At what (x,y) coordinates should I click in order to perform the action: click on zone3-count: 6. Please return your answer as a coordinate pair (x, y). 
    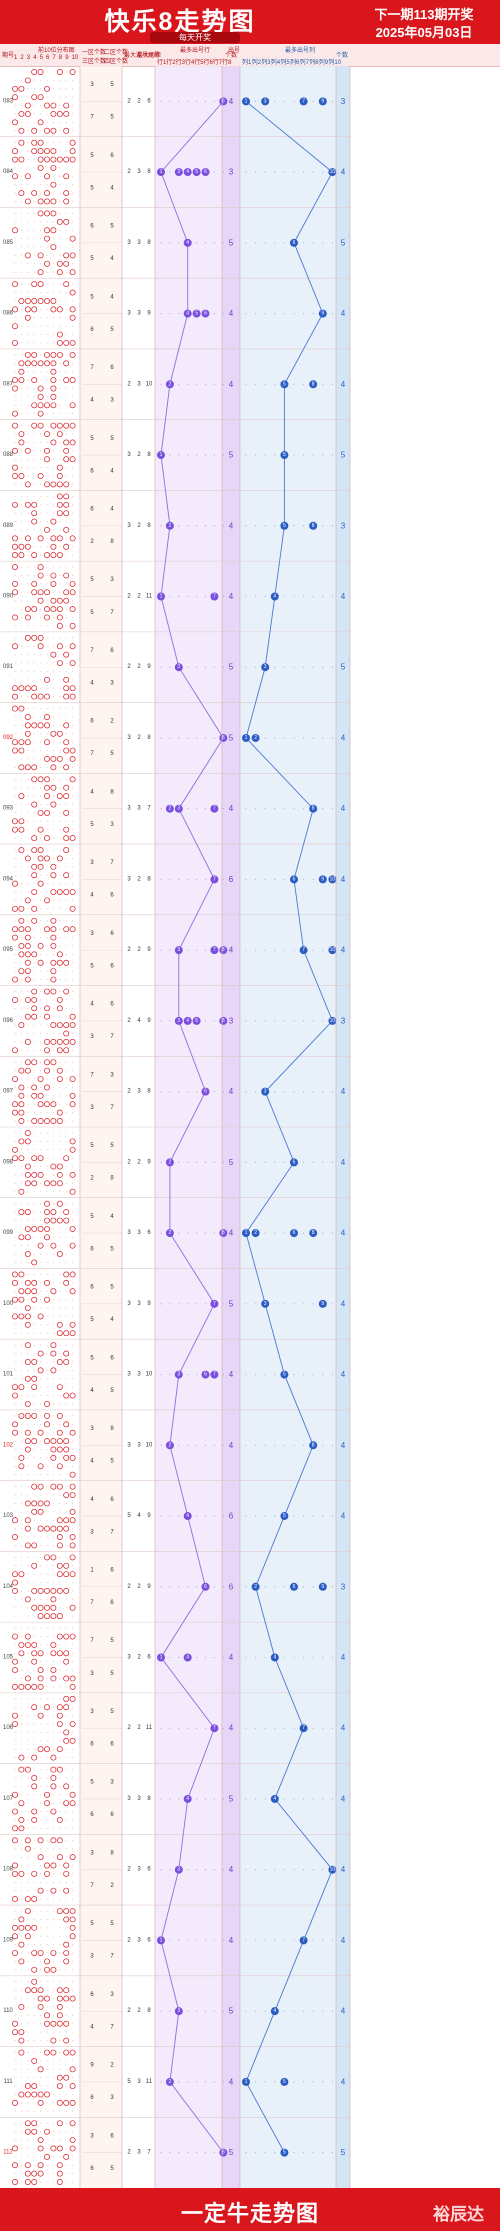
    Looking at the image, I should click on (92, 1249).